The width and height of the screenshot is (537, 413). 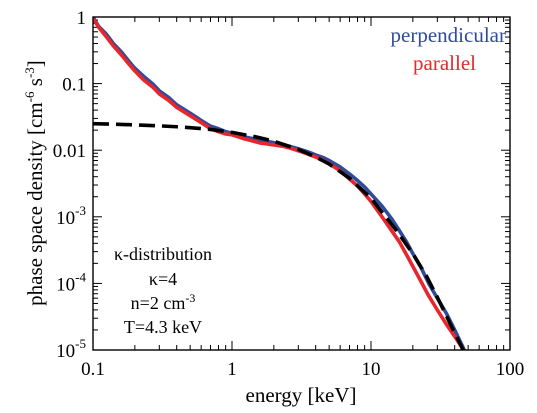 I want to click on y-tick-label: 0.01, so click(x=69, y=151).